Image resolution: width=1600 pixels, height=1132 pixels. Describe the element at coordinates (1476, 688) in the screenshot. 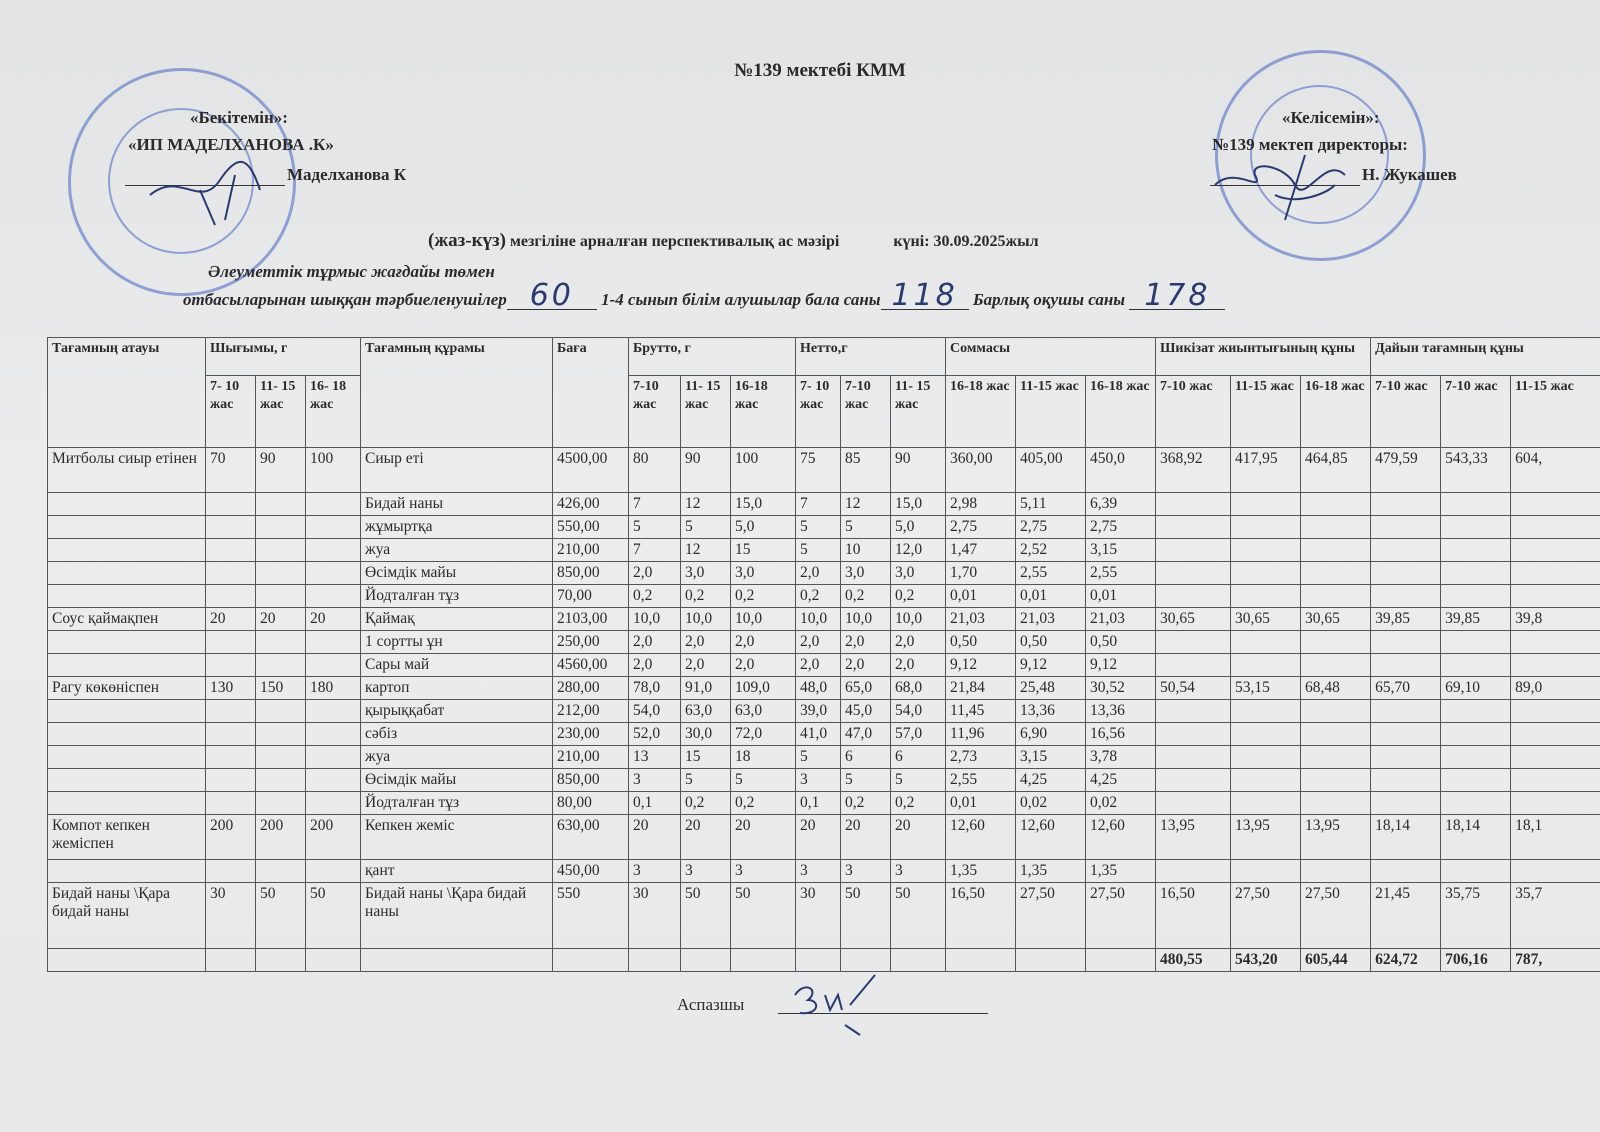

I see `ready-cell: 69,10` at that location.